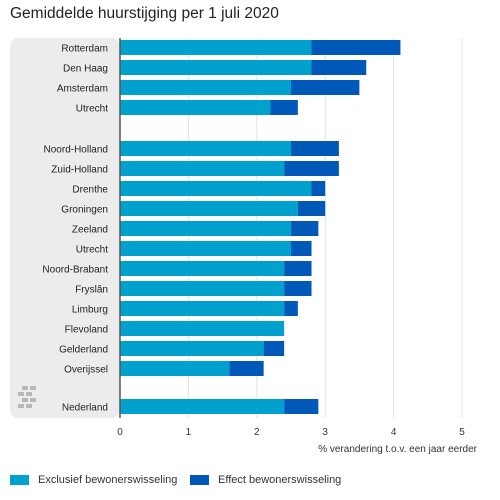 The height and width of the screenshot is (500, 500). Describe the element at coordinates (189, 432) in the screenshot. I see `x-tick-label: 1` at that location.